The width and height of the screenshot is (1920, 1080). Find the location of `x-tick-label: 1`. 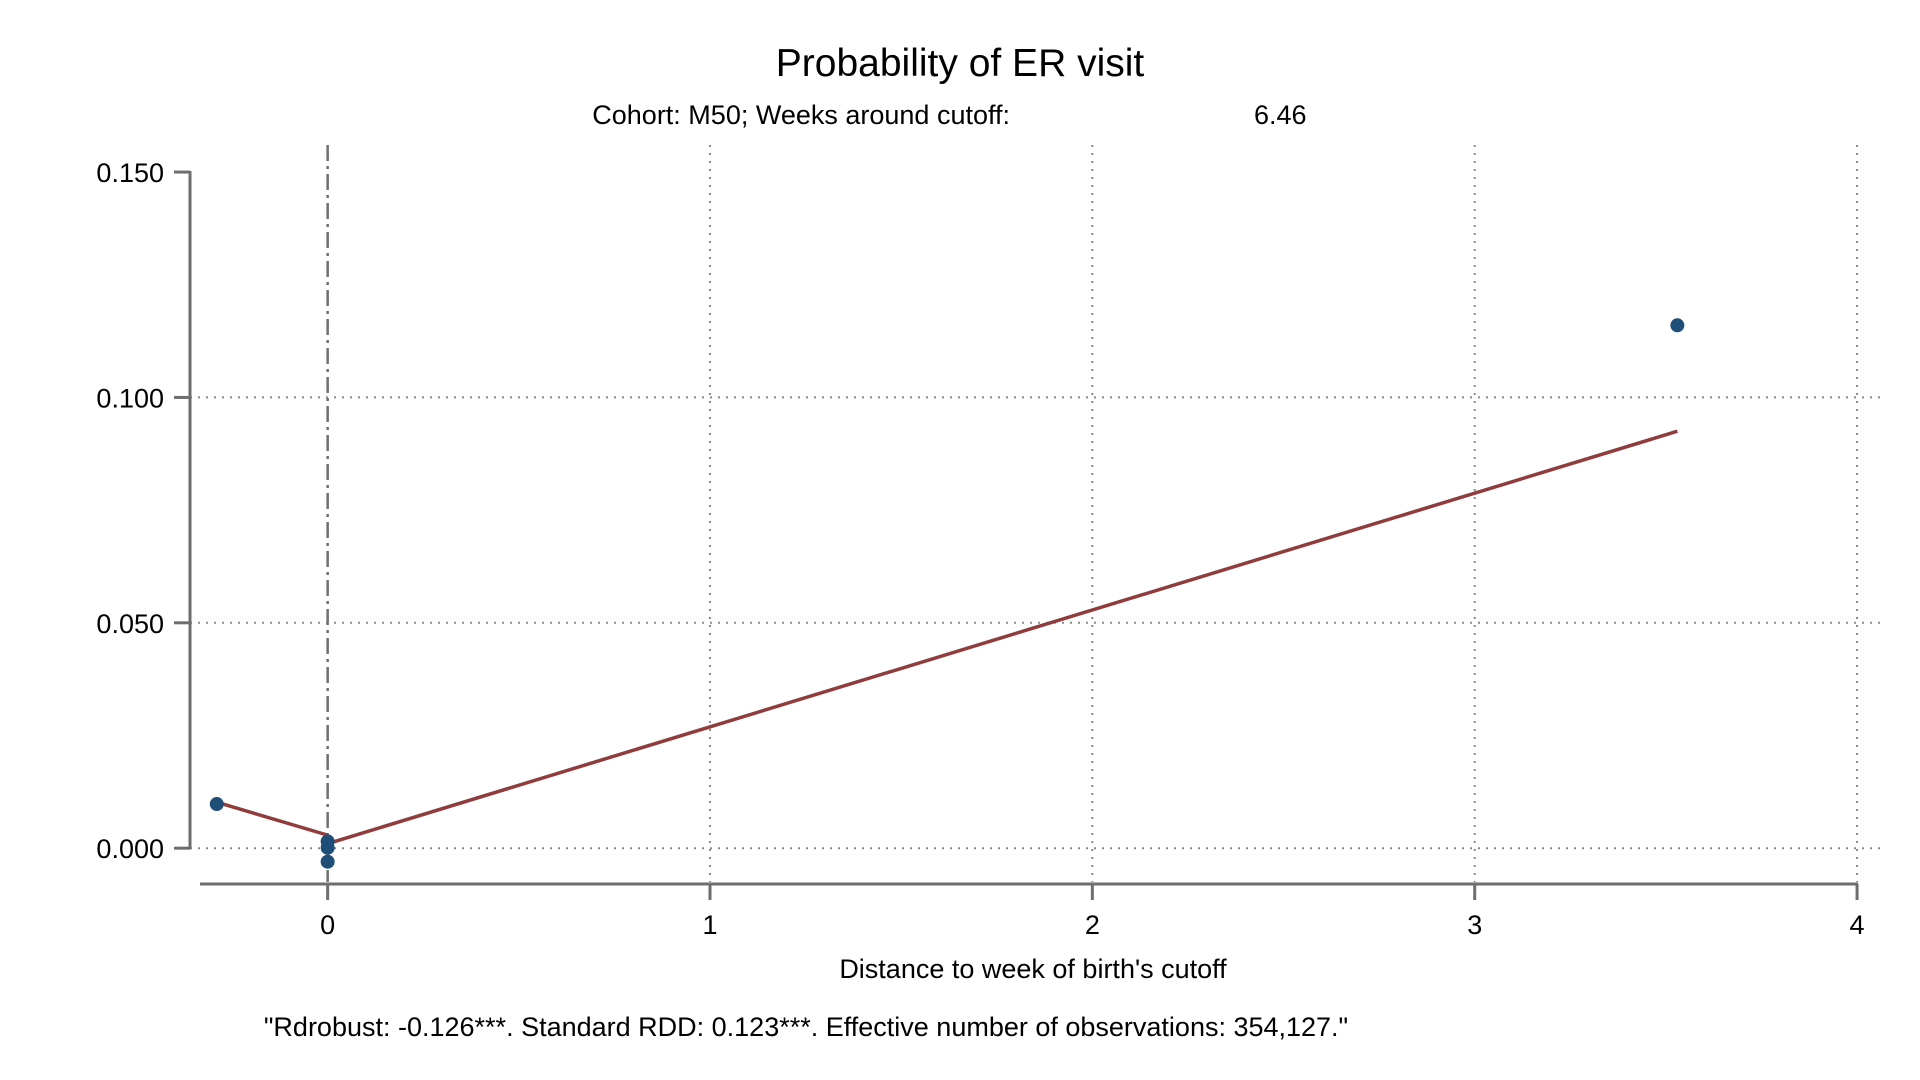

x-tick-label: 1 is located at coordinates (709, 925).